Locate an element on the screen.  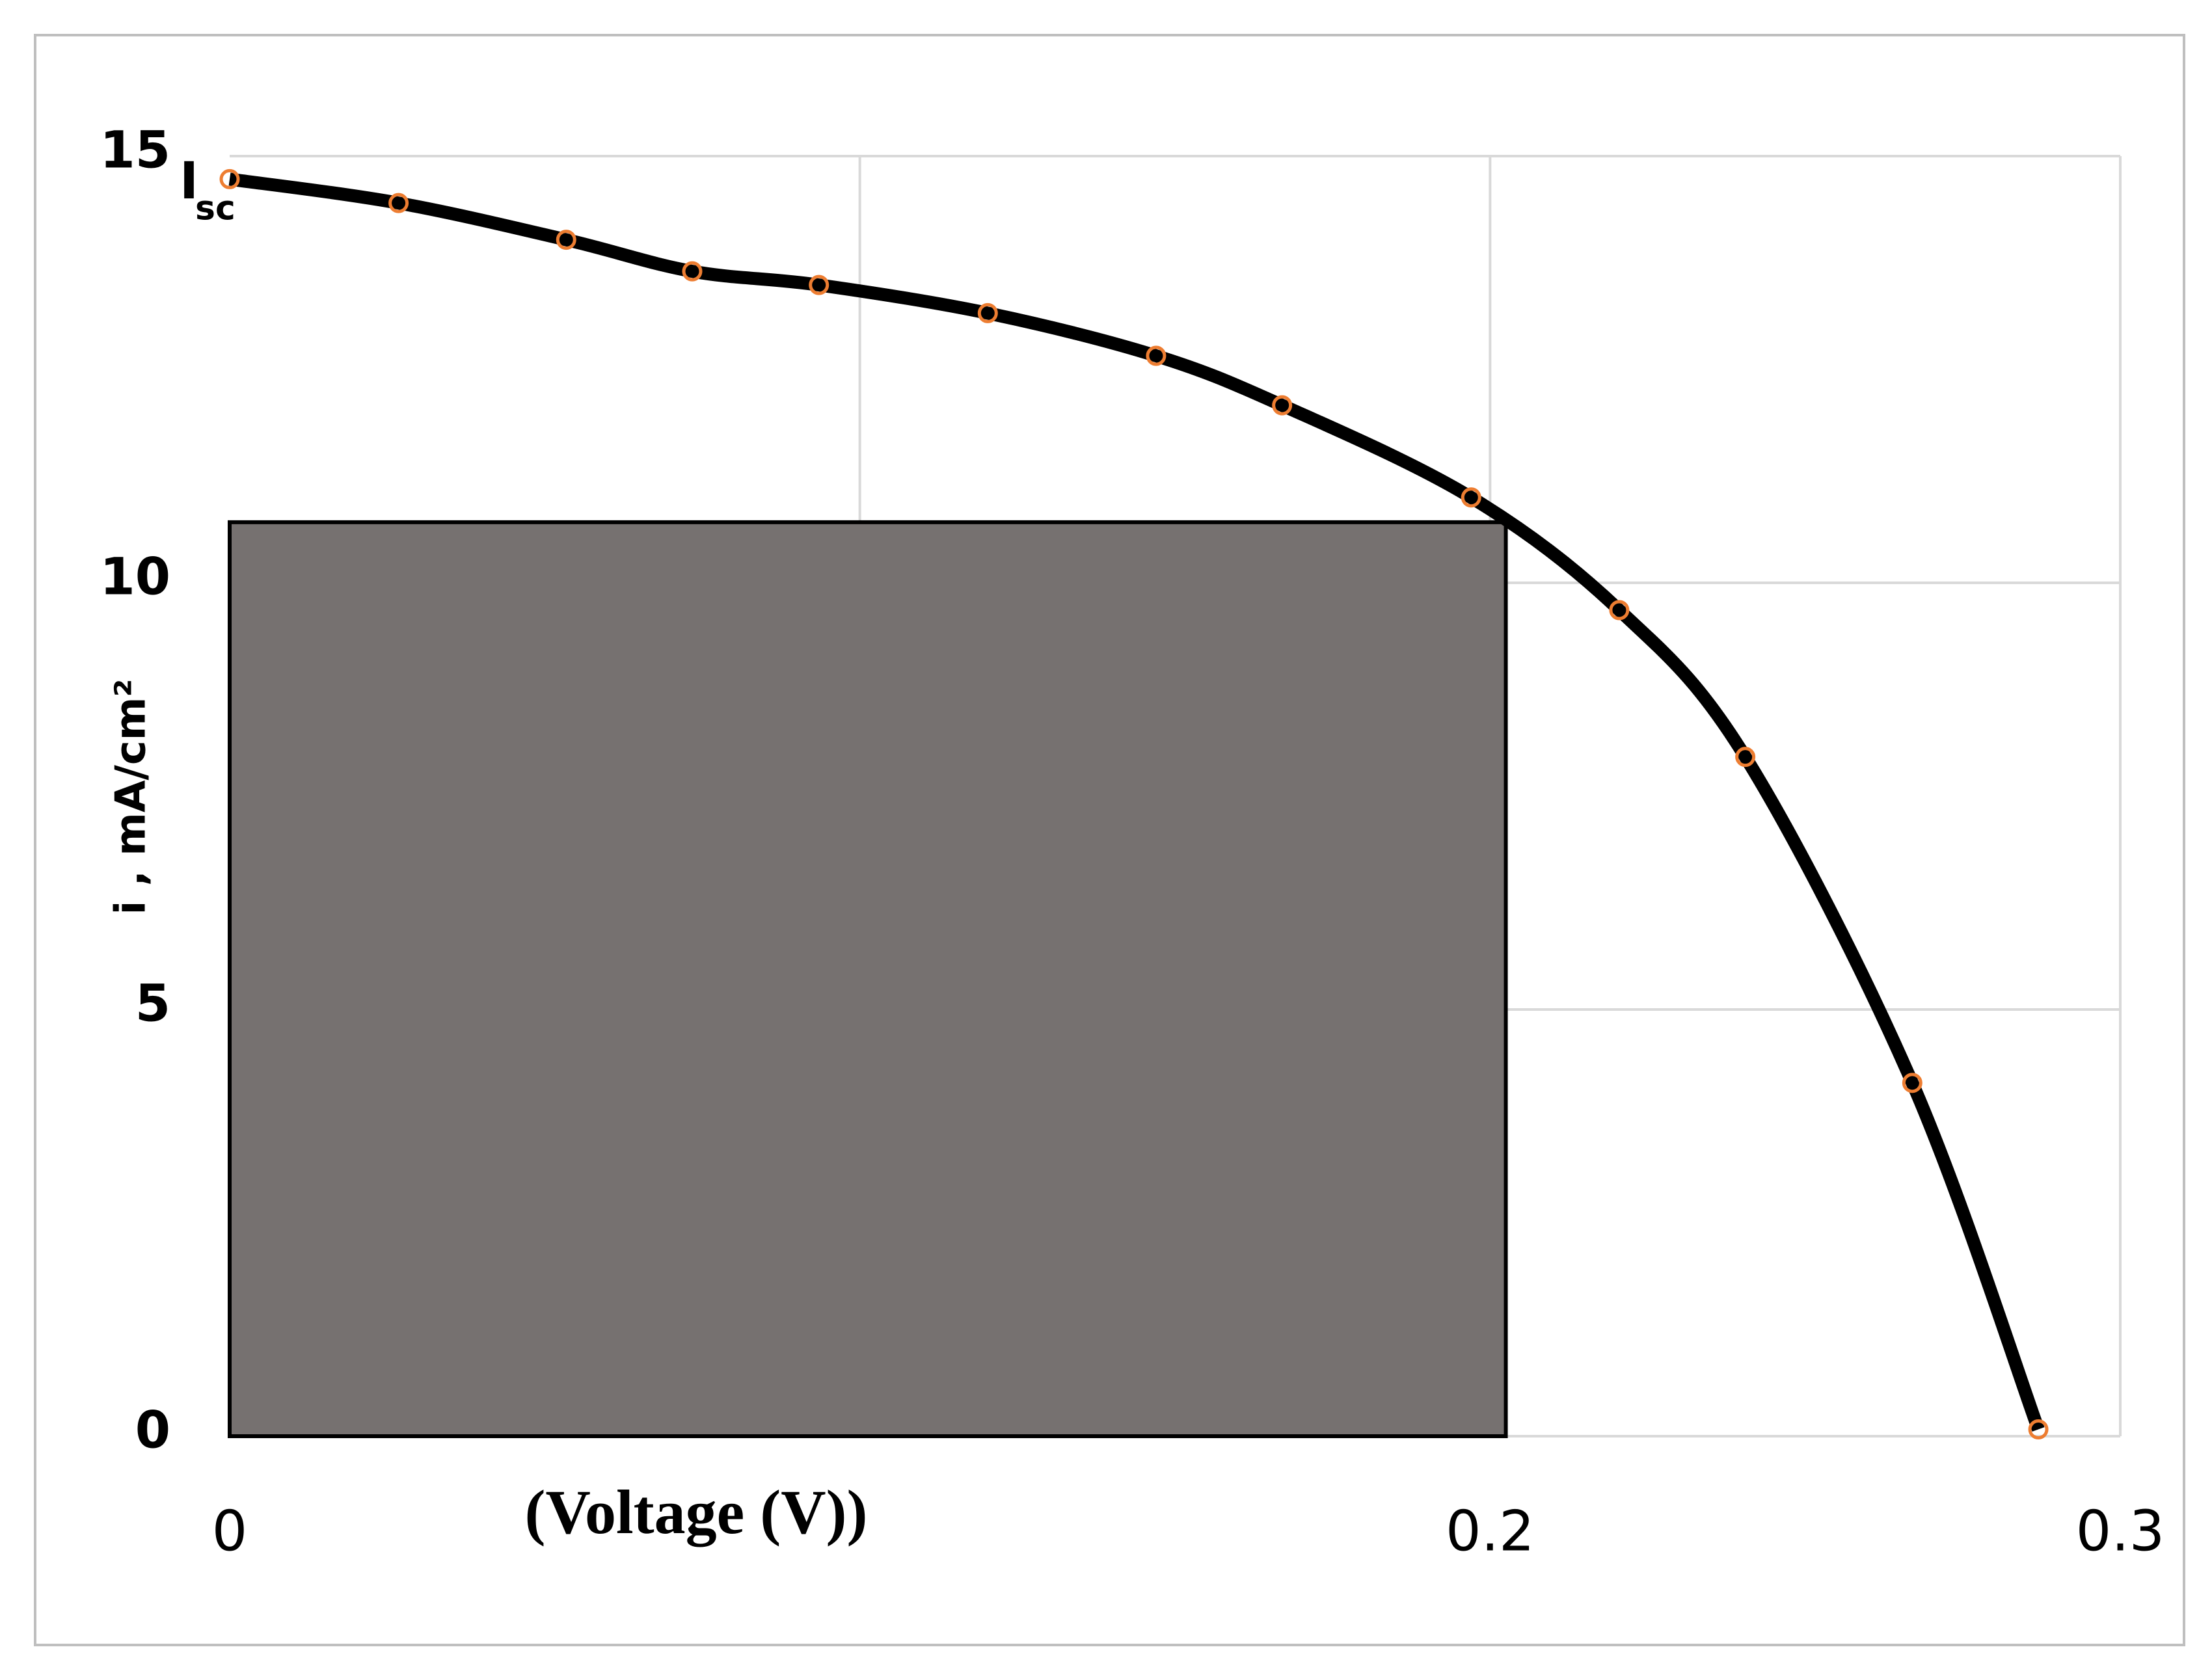
isc-label-sub: sc is located at coordinates (216, 209).